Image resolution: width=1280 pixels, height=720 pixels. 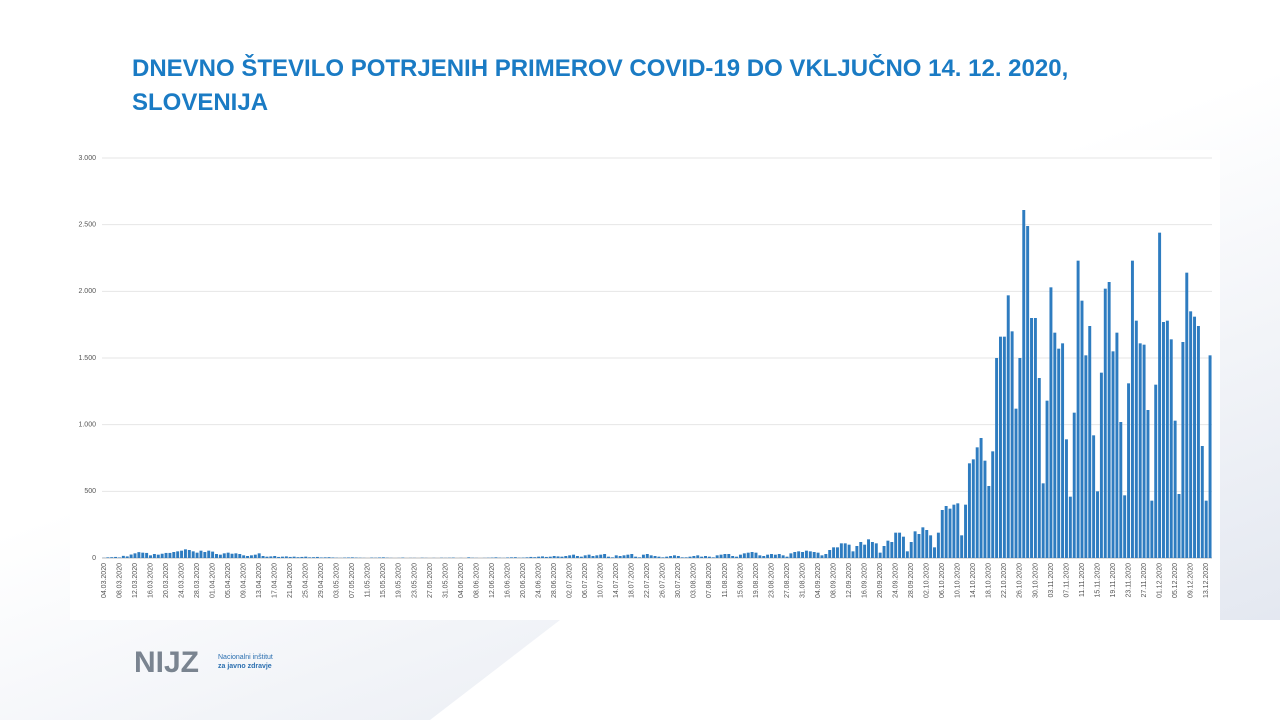 What do you see at coordinates (399, 580) in the screenshot?
I see `x-tick-label: 19.05.2020` at bounding box center [399, 580].